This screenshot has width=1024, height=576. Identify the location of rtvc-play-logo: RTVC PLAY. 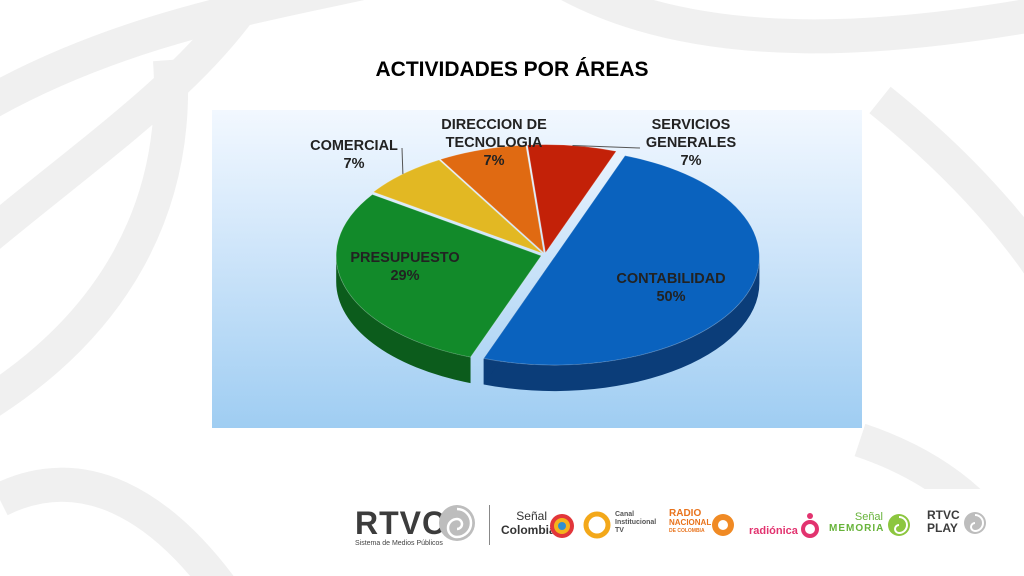
(943, 522).